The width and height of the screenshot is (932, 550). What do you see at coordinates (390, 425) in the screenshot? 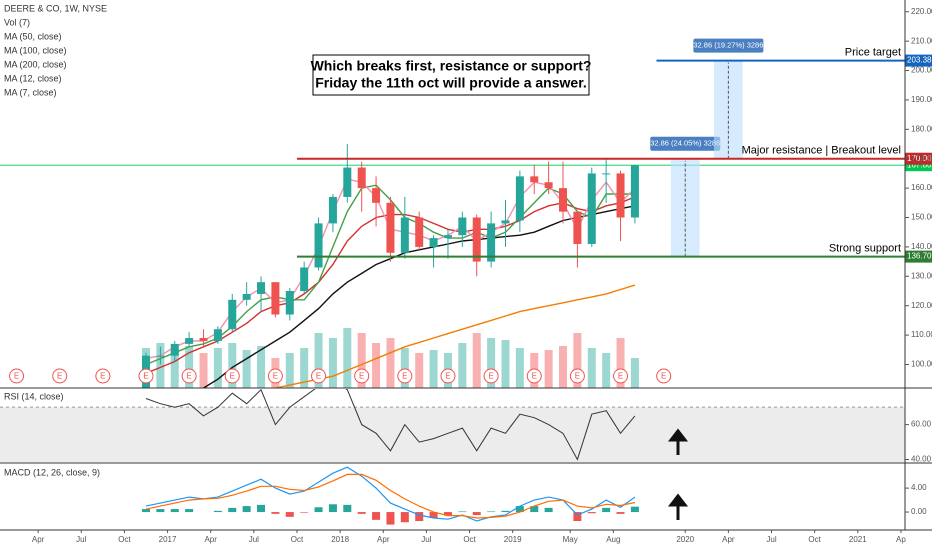
I see `rsi-line` at bounding box center [390, 425].